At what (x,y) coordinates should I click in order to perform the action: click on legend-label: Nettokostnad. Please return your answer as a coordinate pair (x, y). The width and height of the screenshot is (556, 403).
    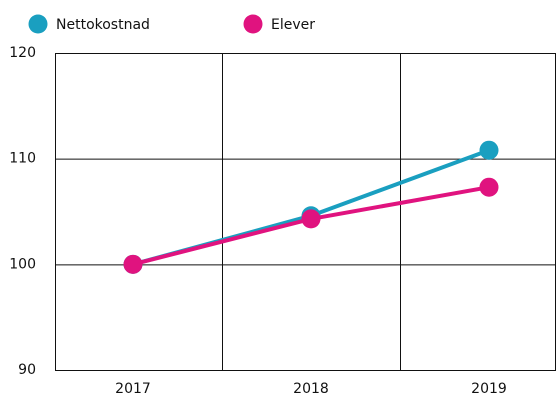
    Looking at the image, I should click on (103, 25).